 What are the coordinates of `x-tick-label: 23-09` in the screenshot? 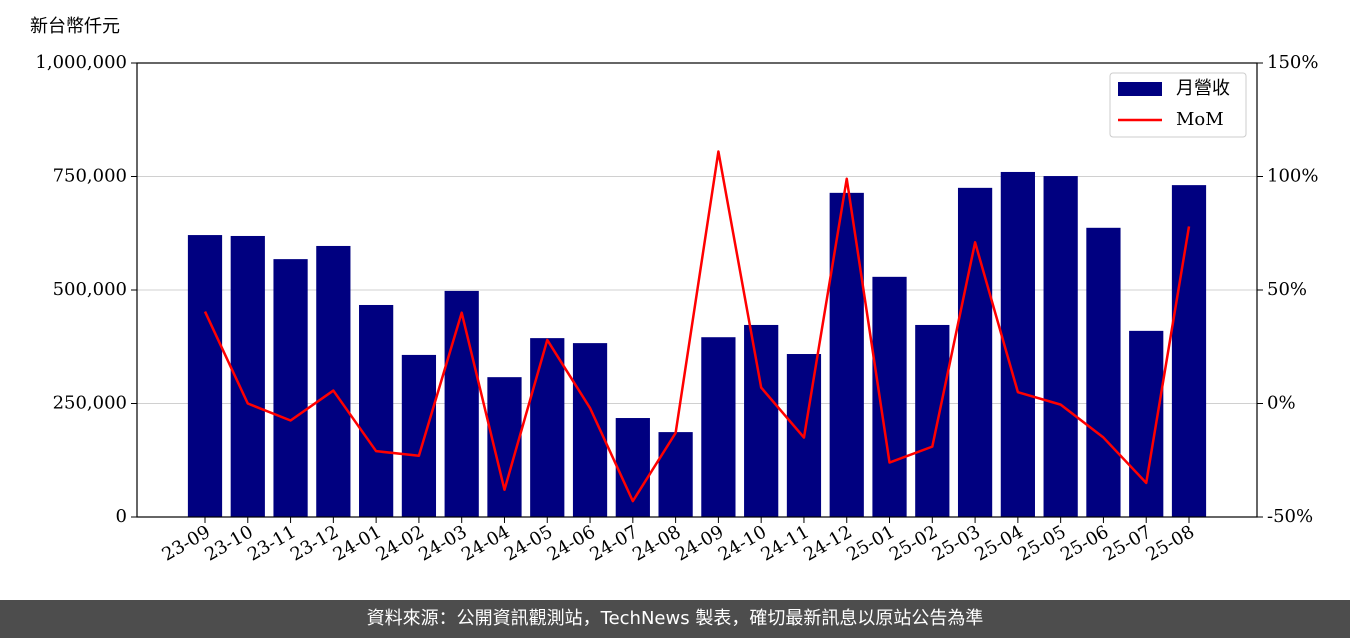 It's located at (186, 543).